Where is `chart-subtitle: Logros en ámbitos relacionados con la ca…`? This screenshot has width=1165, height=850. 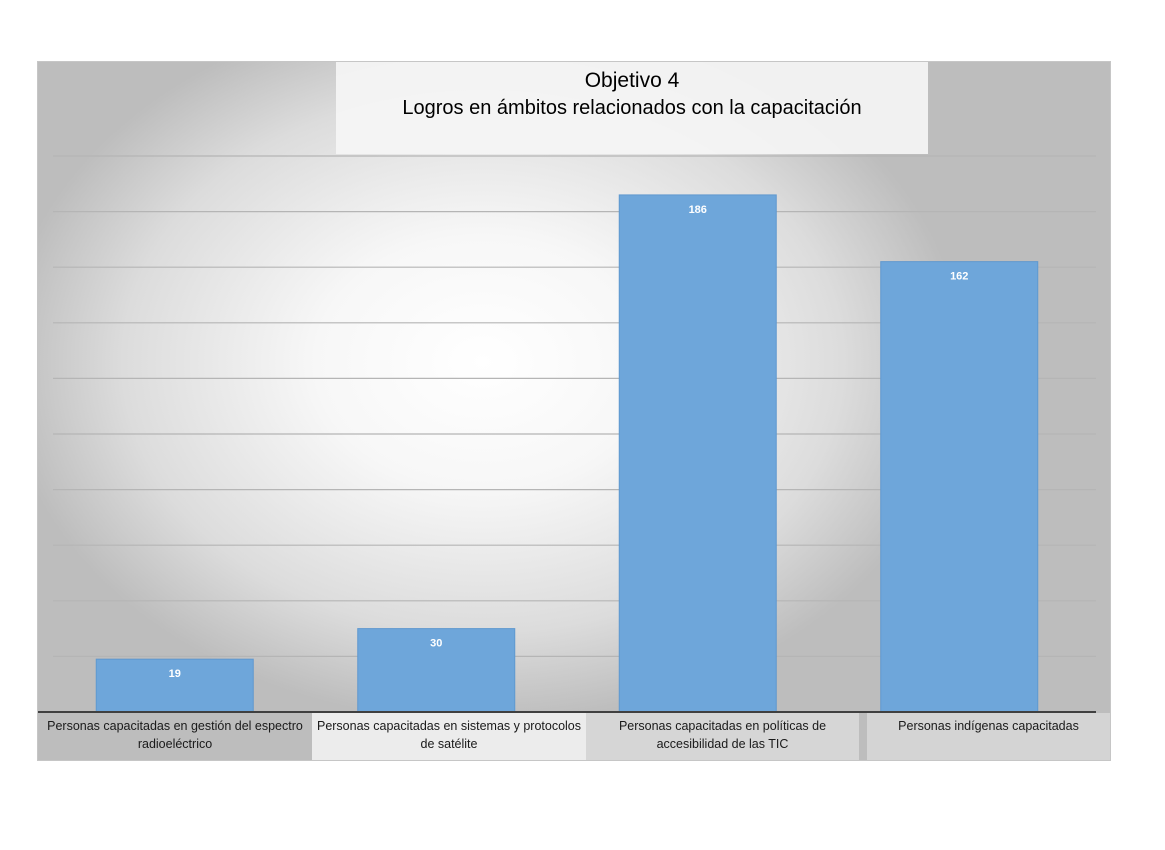 chart-subtitle: Logros en ámbitos relacionados con la ca… is located at coordinates (632, 108).